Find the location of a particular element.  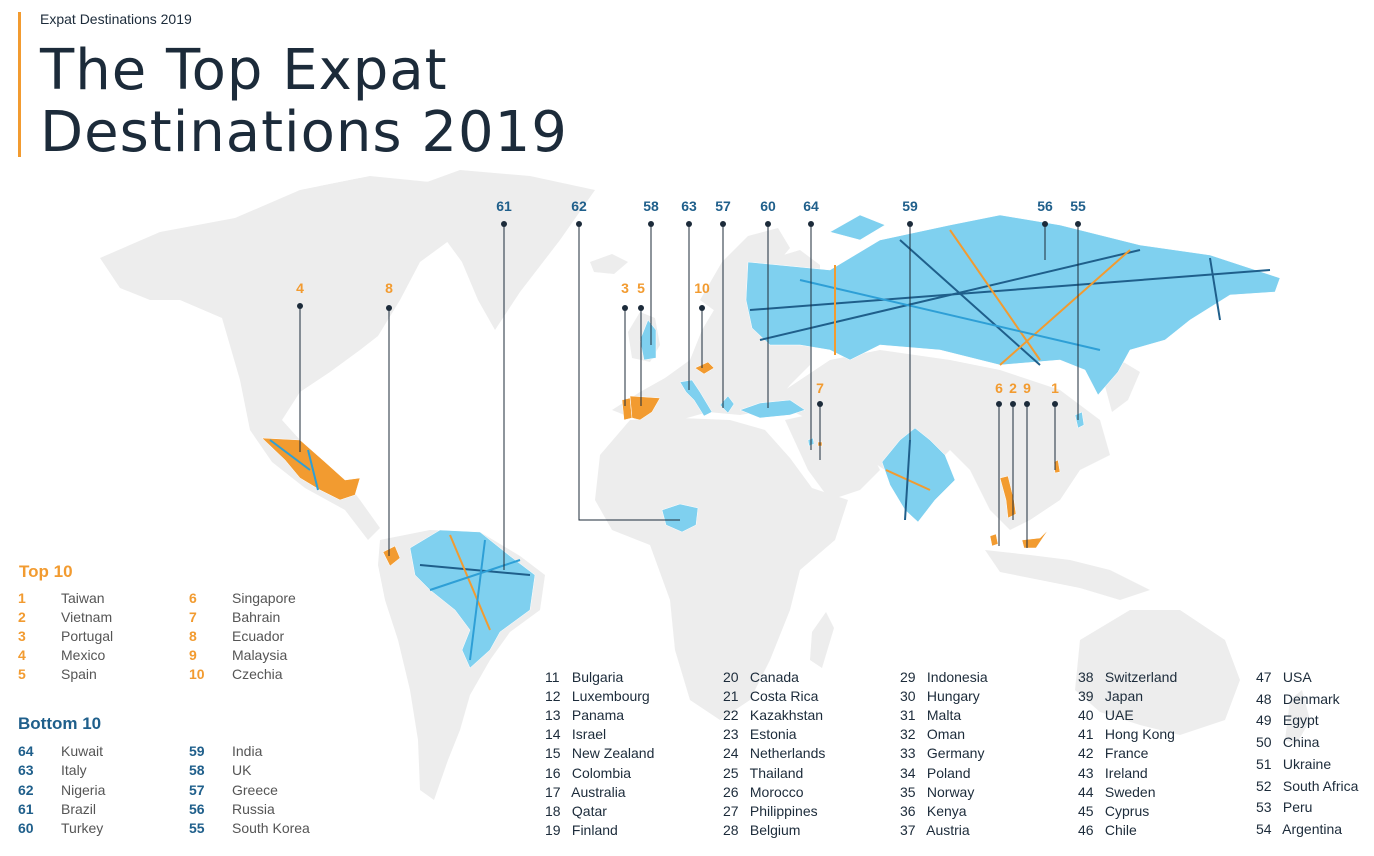

marker-top-5: 5 is located at coordinates (641, 288).